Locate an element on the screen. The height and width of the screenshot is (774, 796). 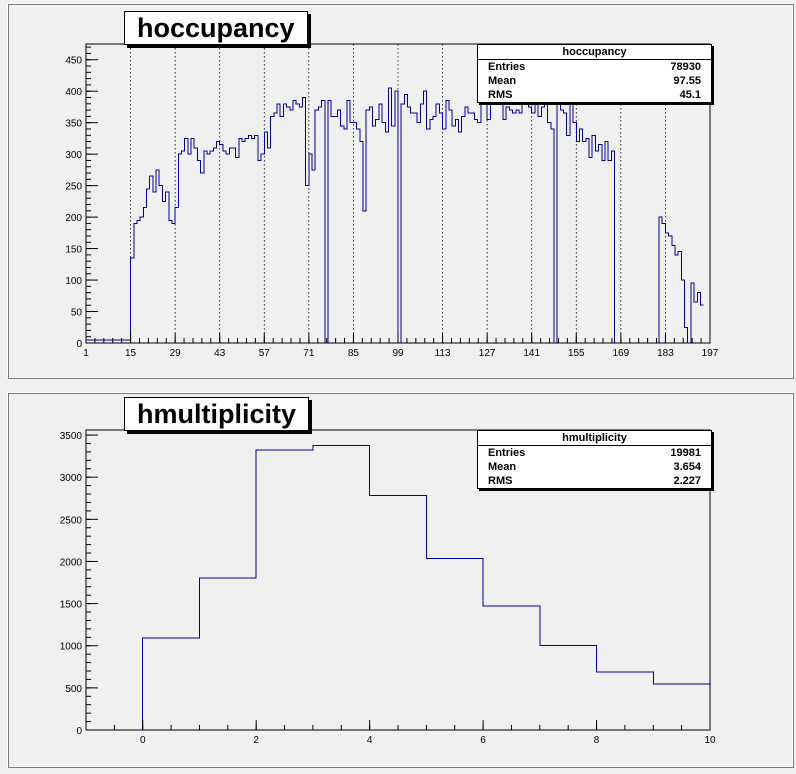
y-tick-label: 300 is located at coordinates (73, 155).